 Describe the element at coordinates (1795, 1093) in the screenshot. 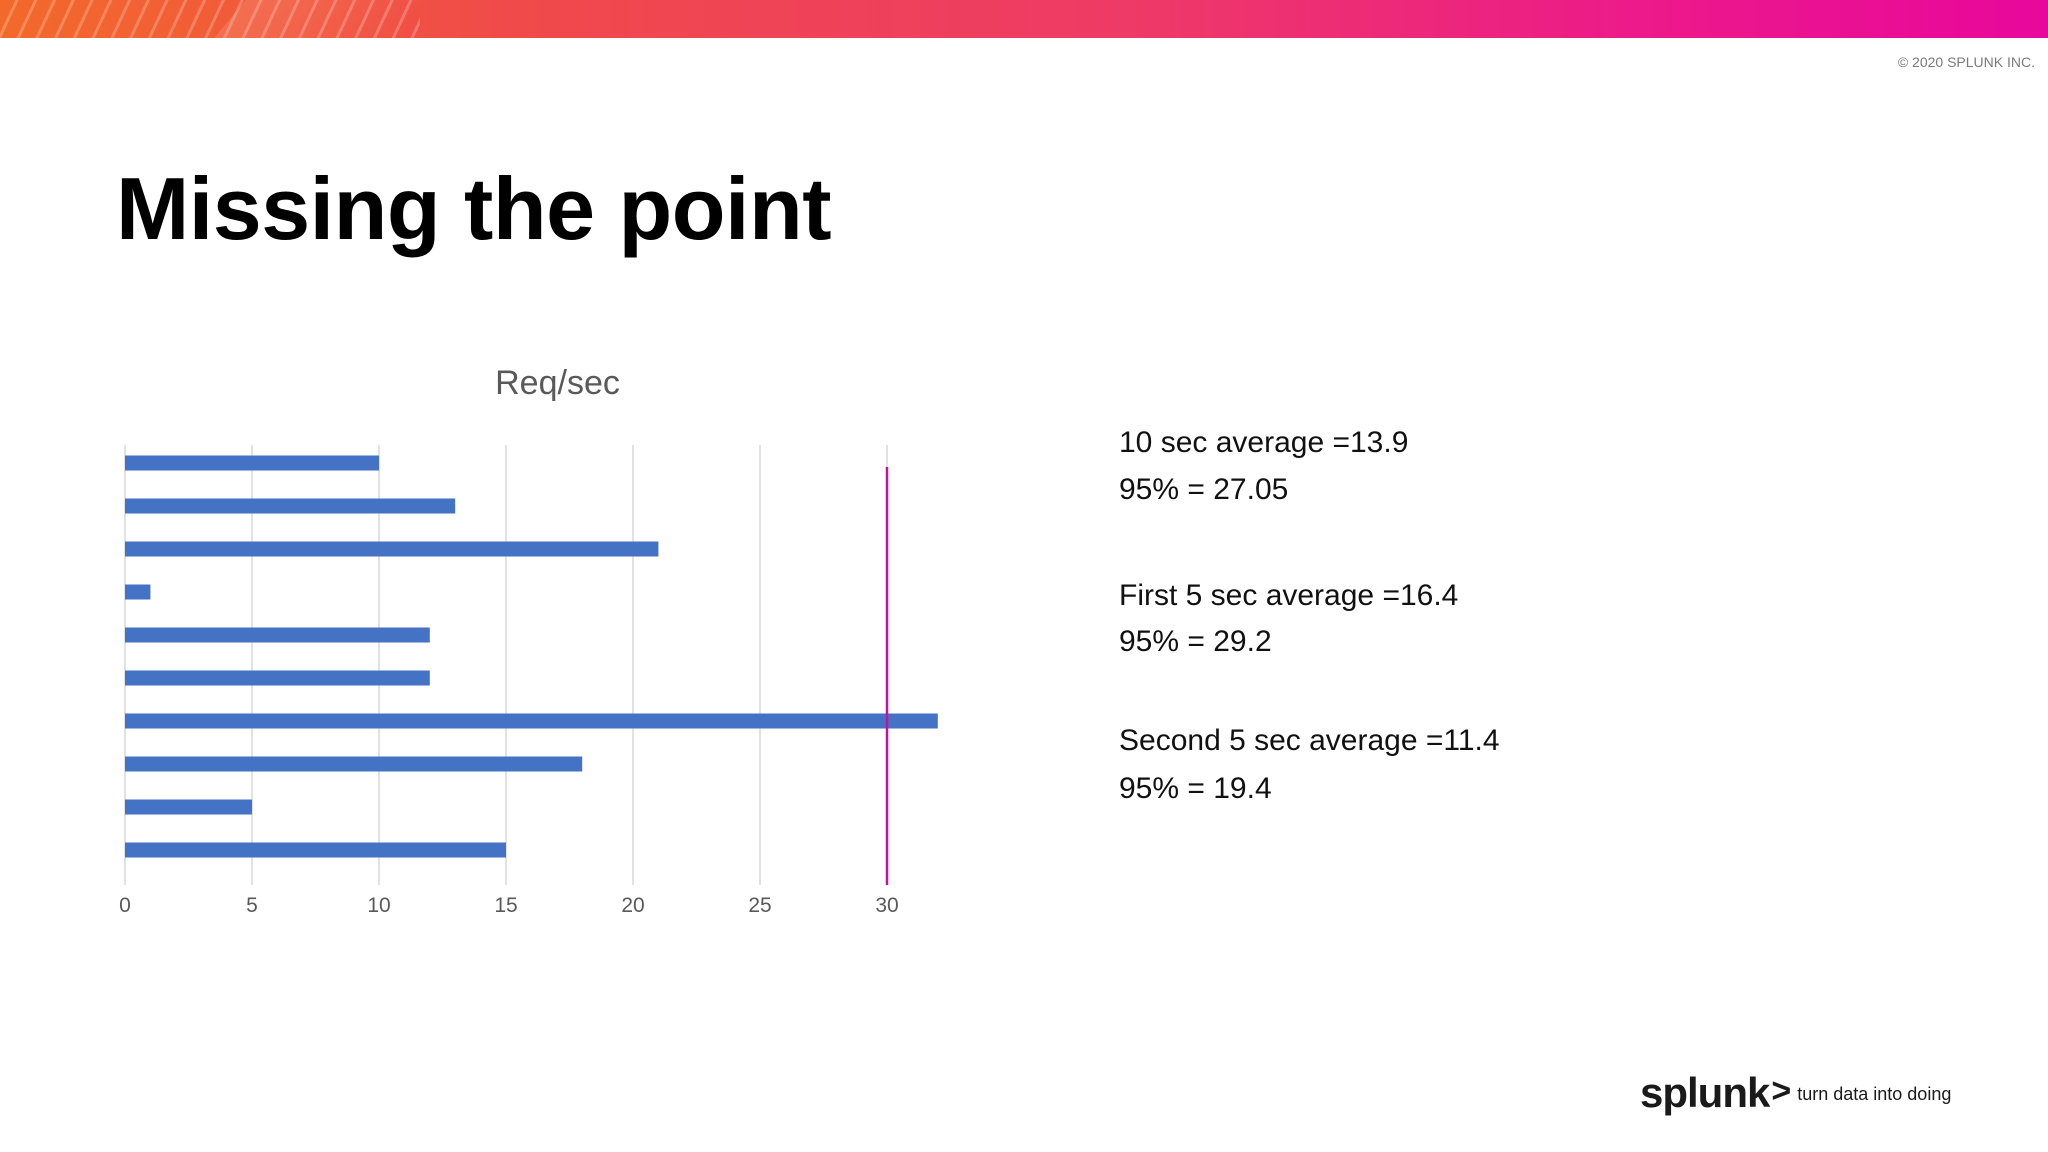

I see `splunk-logo: splunk > turn data into doing` at that location.